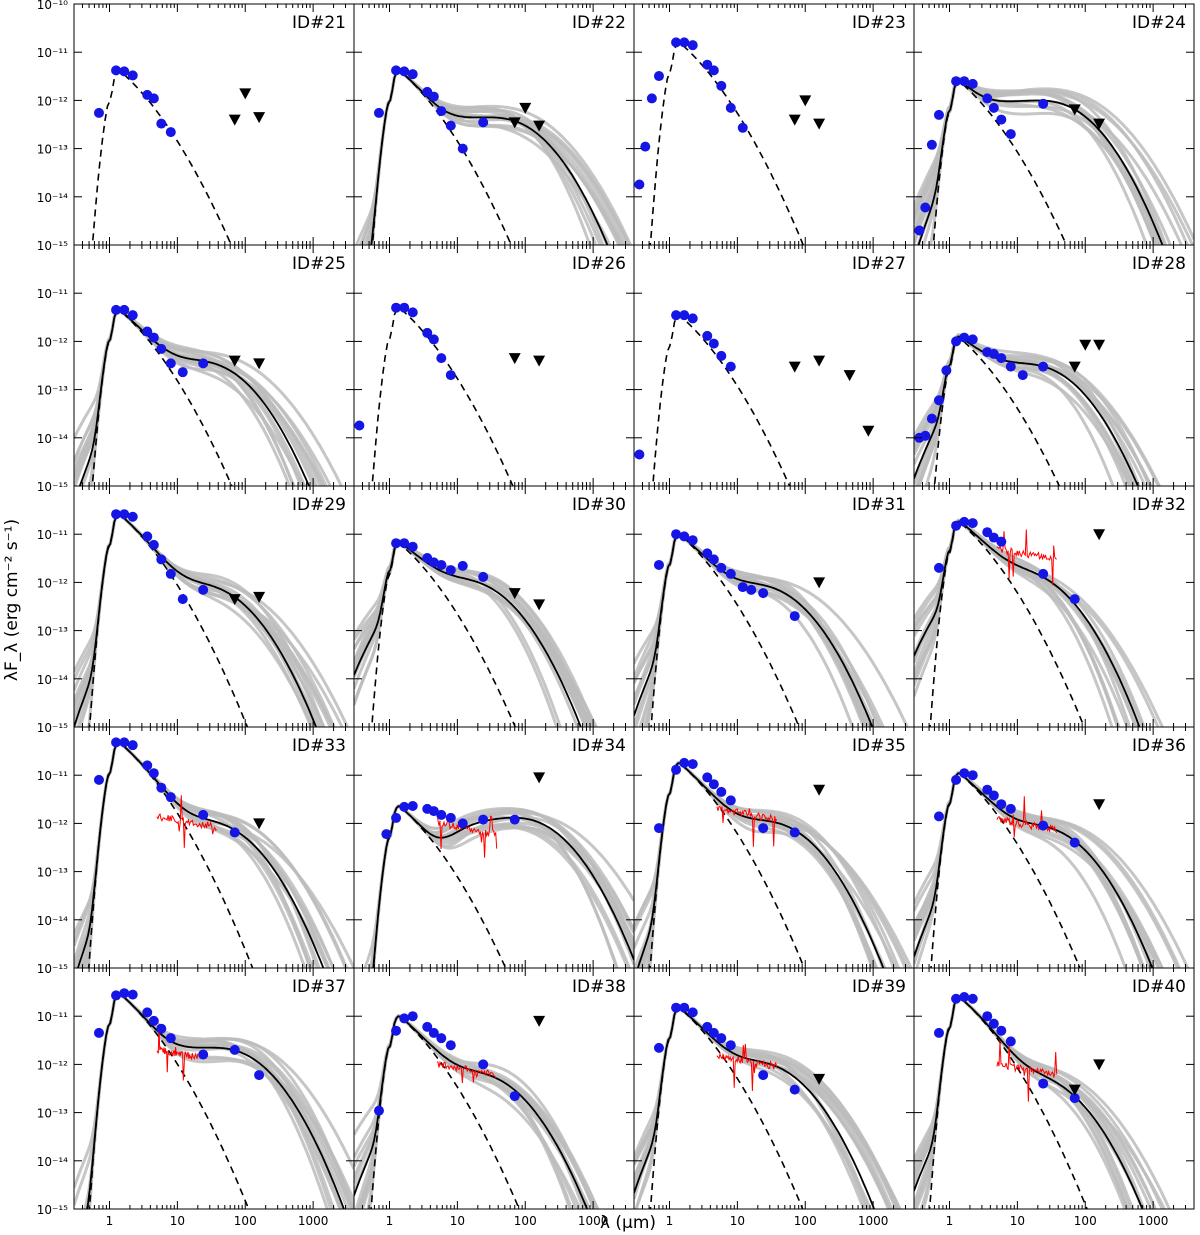 The width and height of the screenshot is (1200, 1235). What do you see at coordinates (466, 1072) in the screenshot?
I see `spectrum-line` at bounding box center [466, 1072].